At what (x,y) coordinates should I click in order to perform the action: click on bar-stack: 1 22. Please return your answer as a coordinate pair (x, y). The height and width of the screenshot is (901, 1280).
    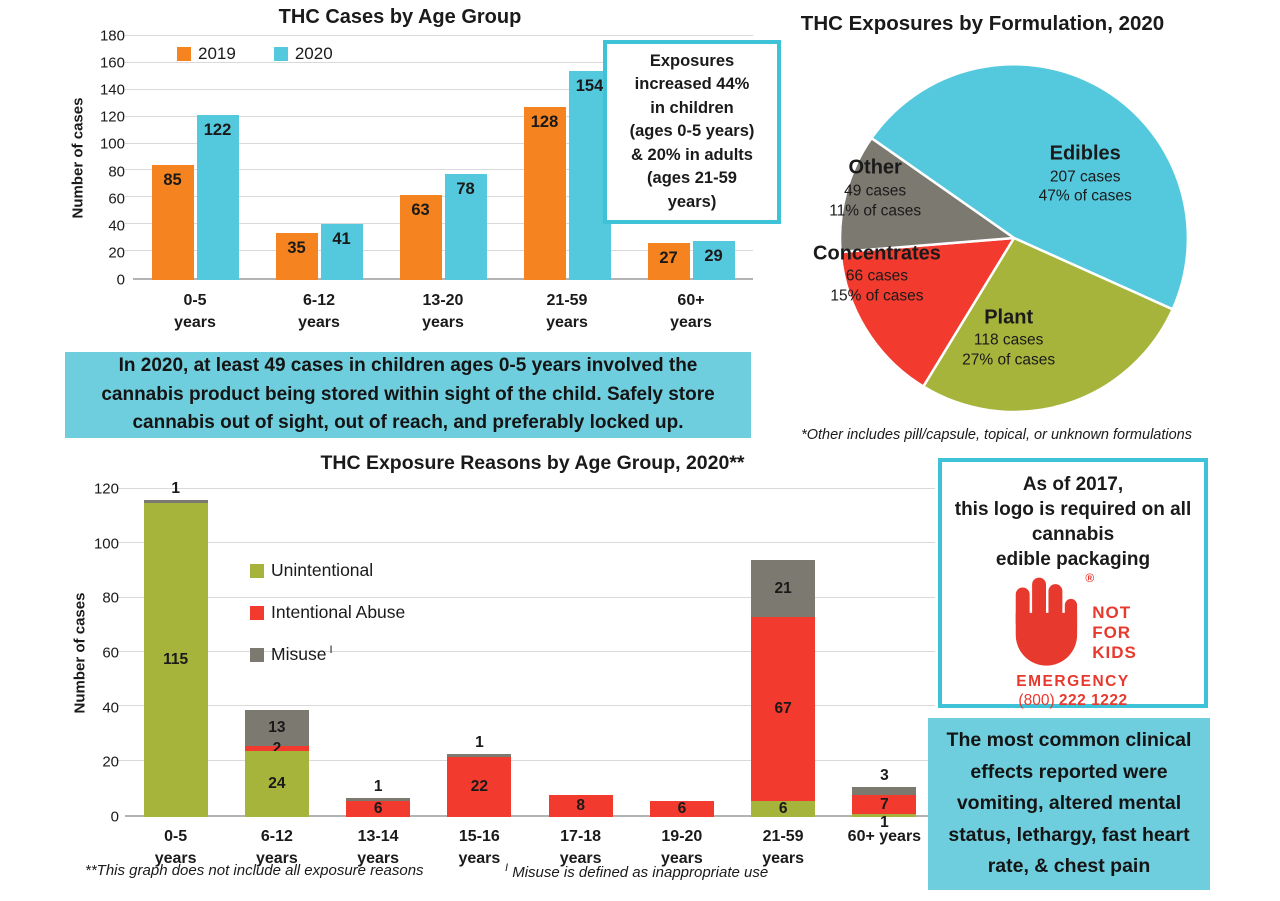
    Looking at the image, I should click on (479, 775).